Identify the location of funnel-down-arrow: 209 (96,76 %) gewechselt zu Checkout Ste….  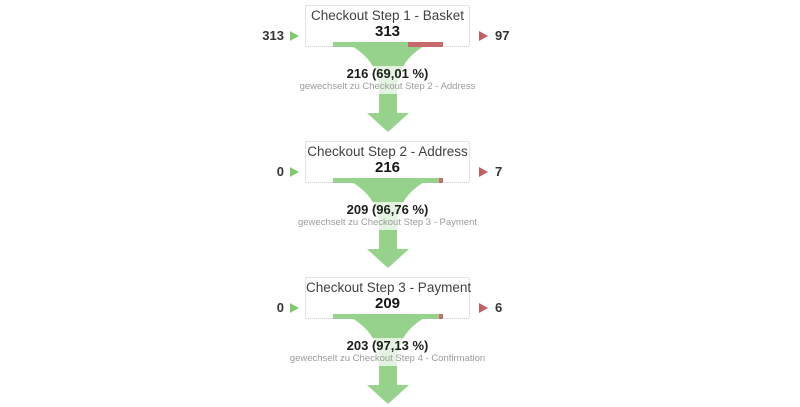
(387, 226).